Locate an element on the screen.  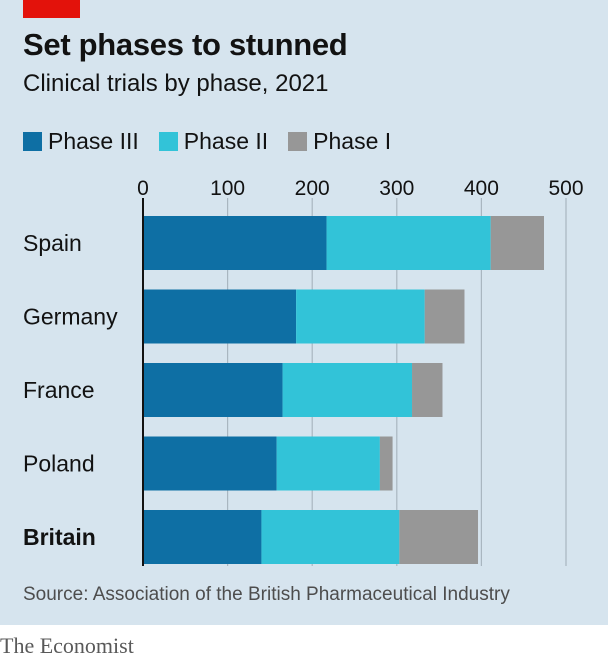
bar-france-phase1 is located at coordinates (427, 390).